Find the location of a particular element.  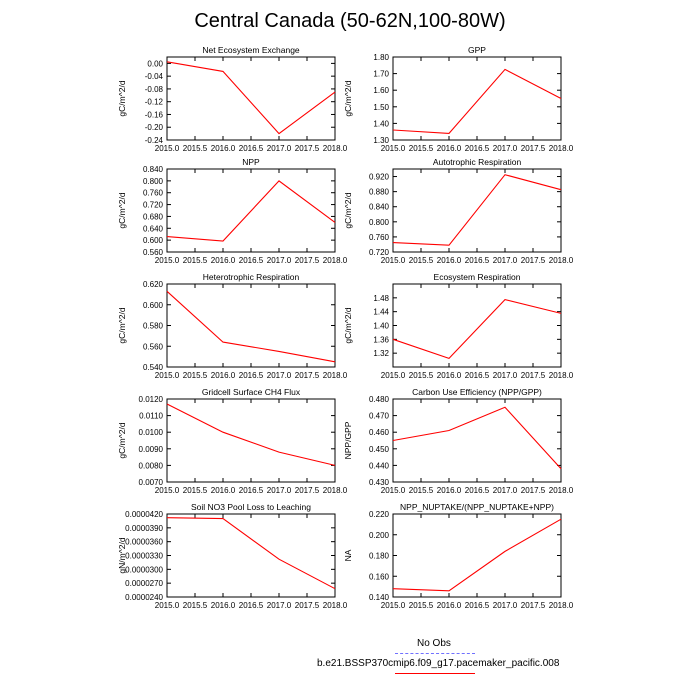

legend-obs-line is located at coordinates (435, 653).